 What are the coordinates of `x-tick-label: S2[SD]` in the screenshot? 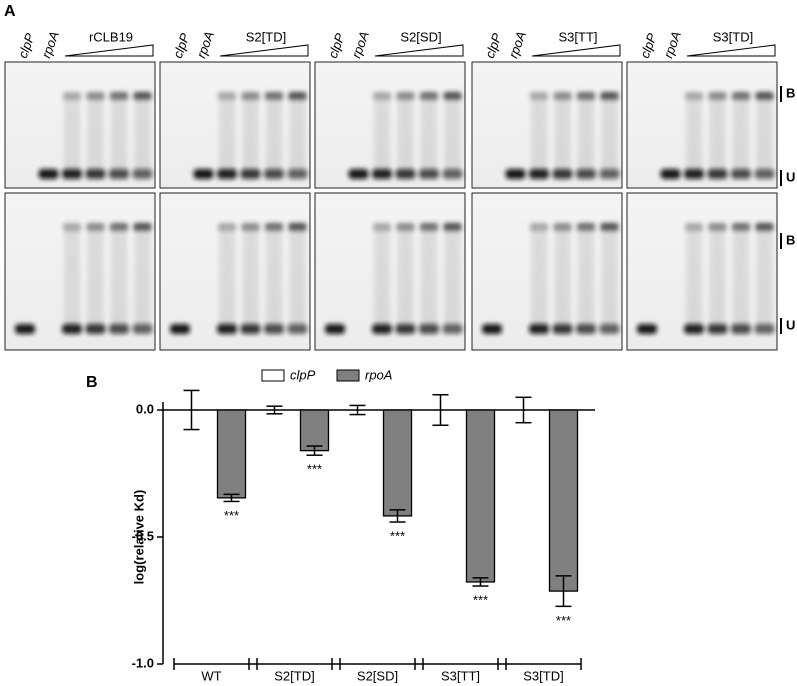 It's located at (377, 675).